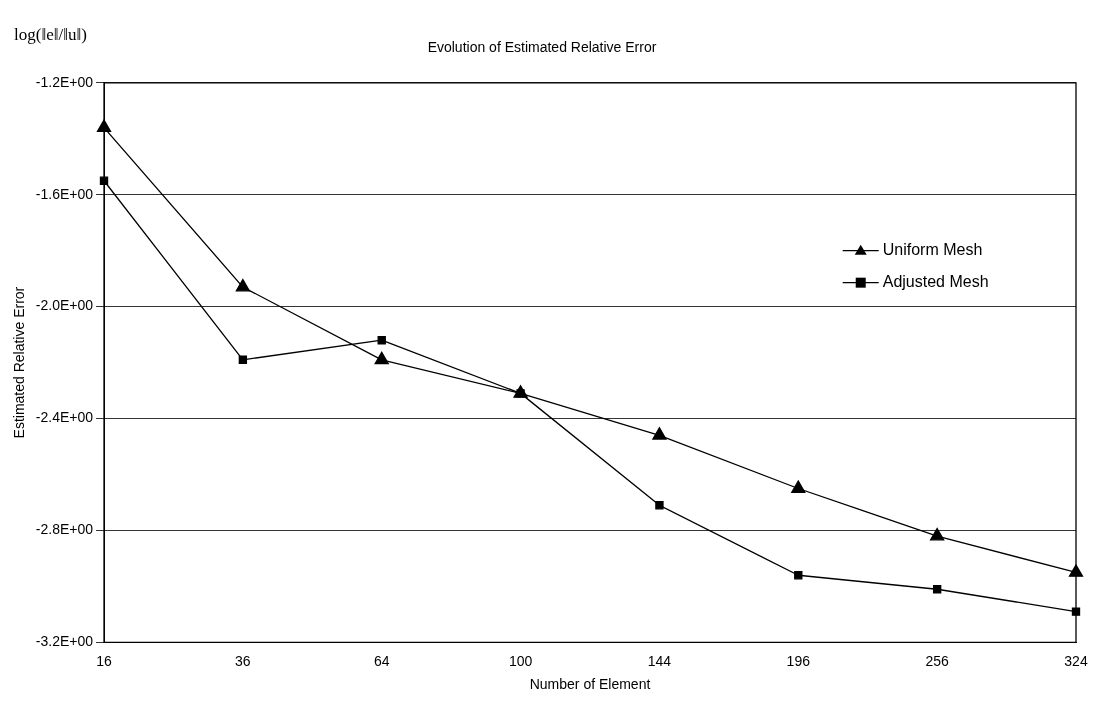  I want to click on legend-label: Adjusted Mesh, so click(935, 282).